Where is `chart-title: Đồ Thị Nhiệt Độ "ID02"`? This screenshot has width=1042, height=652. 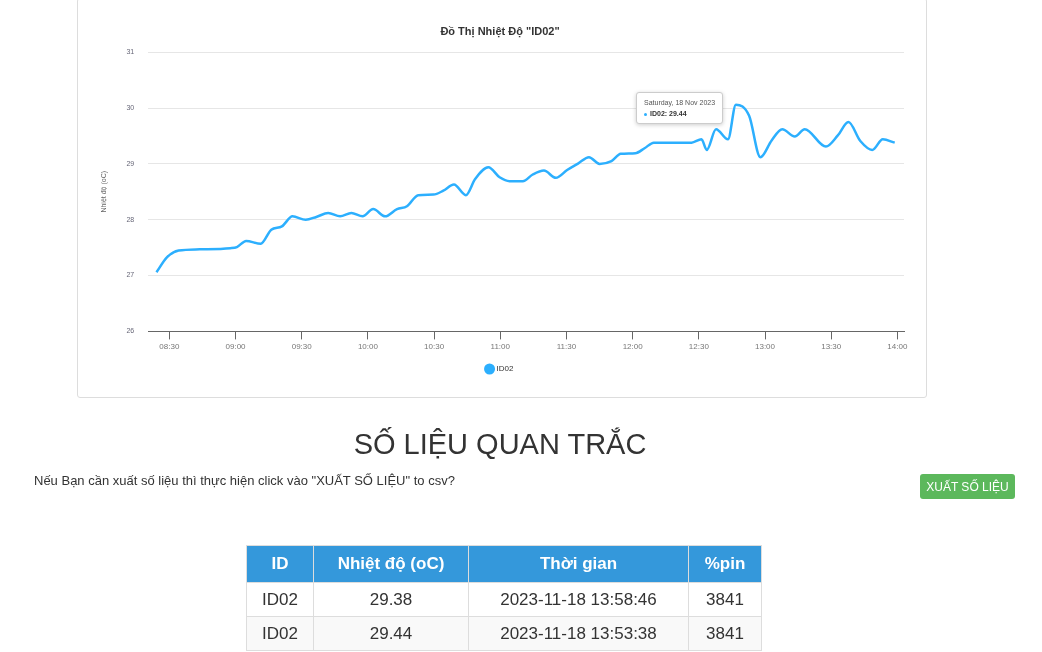 chart-title: Đồ Thị Nhiệt Độ "ID02" is located at coordinates (500, 31).